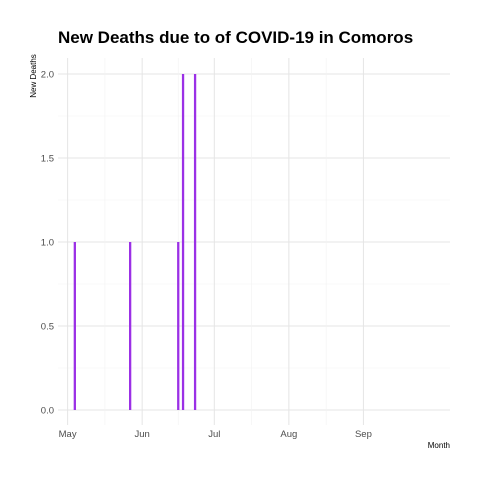 The image size is (480, 480). Describe the element at coordinates (235, 37) in the screenshot. I see `chart-title: New Deaths due to of COVID-19 in Comoros` at that location.